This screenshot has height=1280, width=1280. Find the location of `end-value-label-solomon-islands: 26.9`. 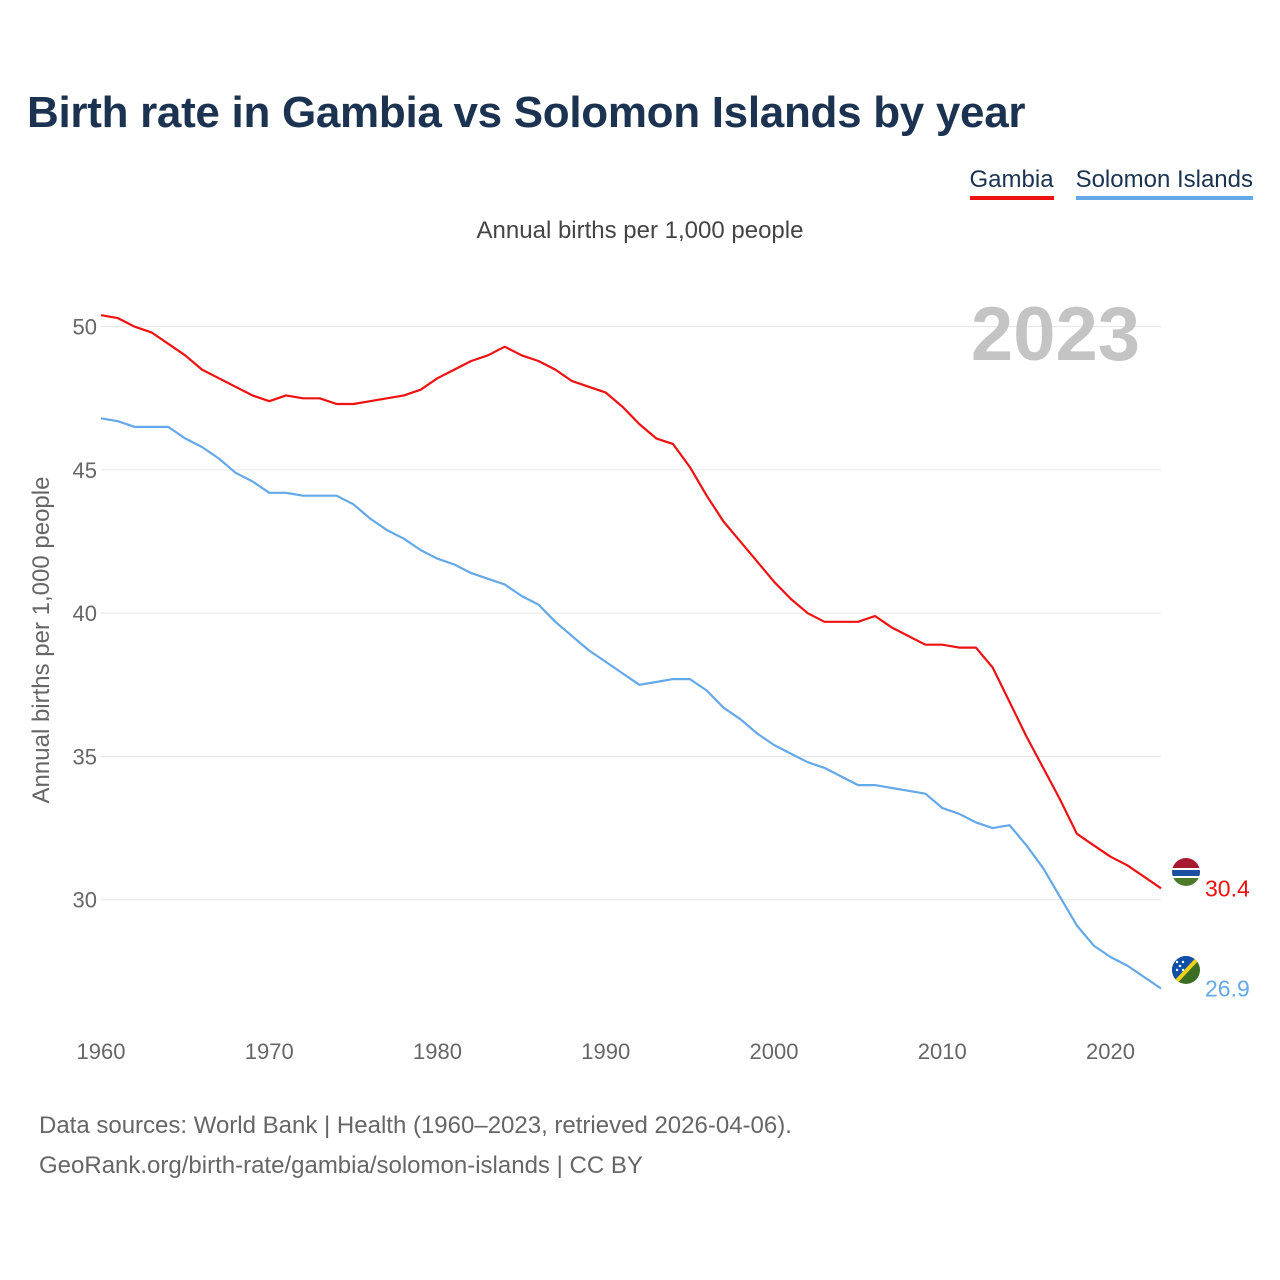

end-value-label-solomon-islands: 26.9 is located at coordinates (1227, 989).